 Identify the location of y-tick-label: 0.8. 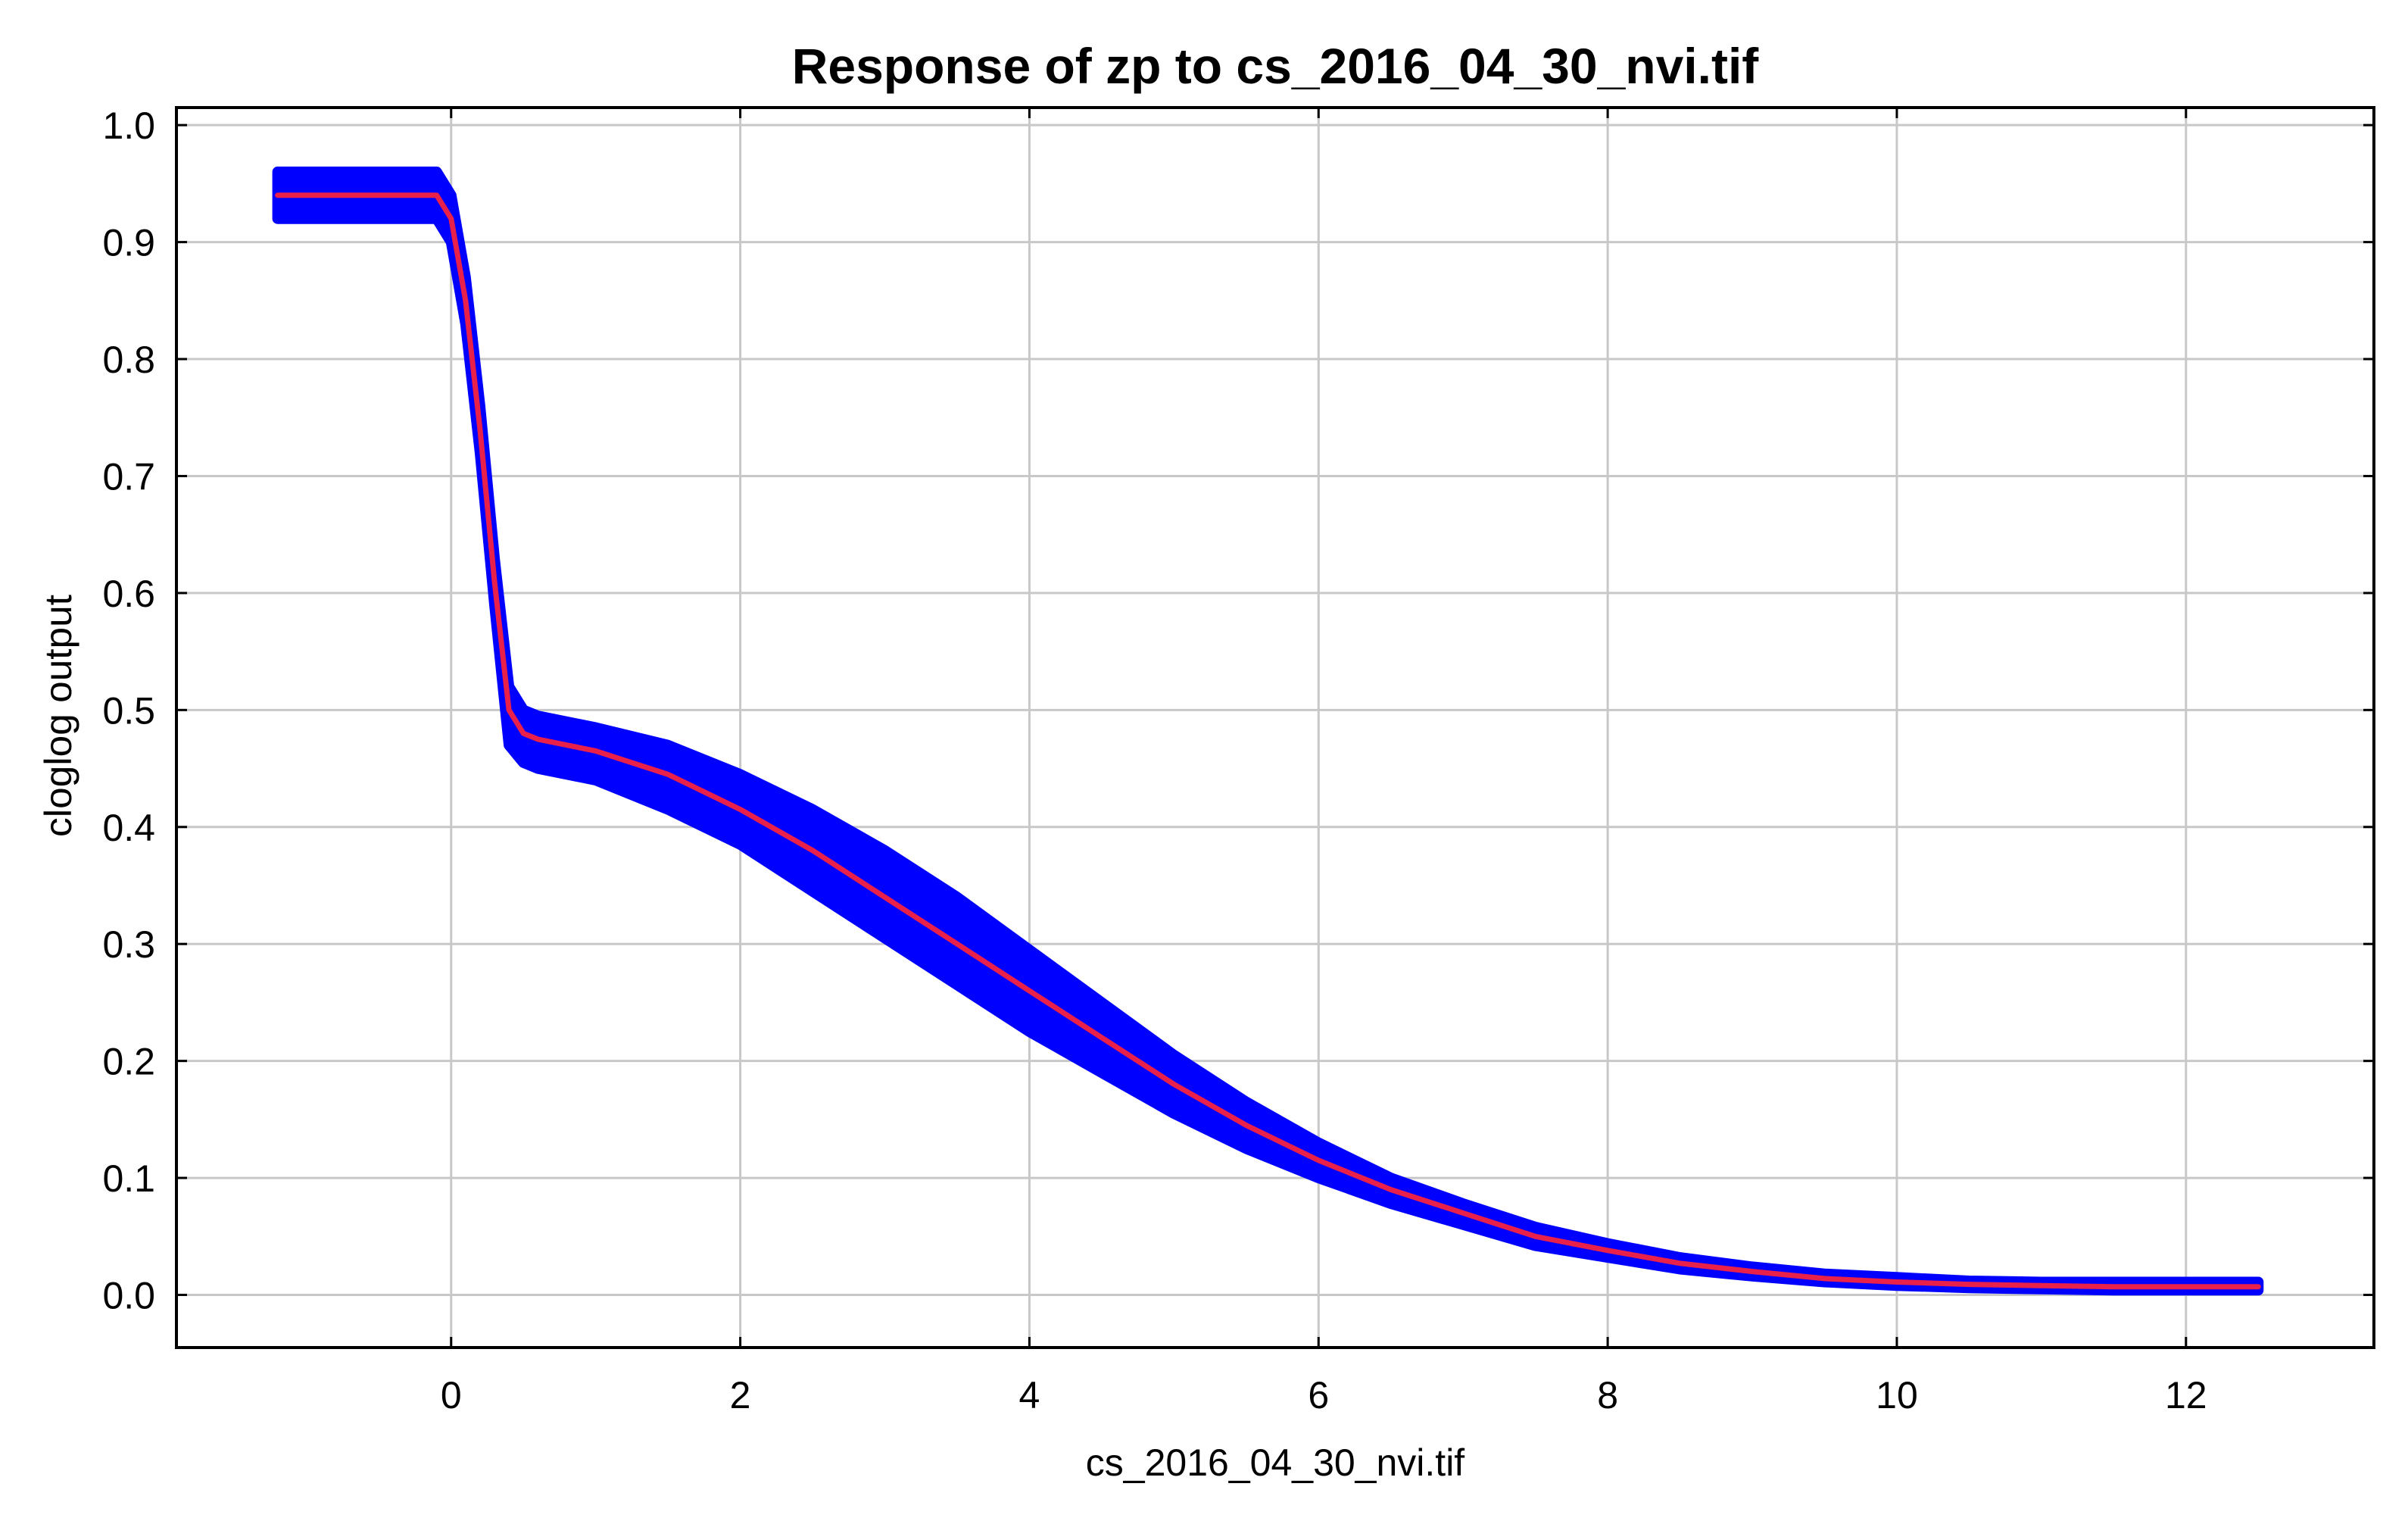
(128, 360).